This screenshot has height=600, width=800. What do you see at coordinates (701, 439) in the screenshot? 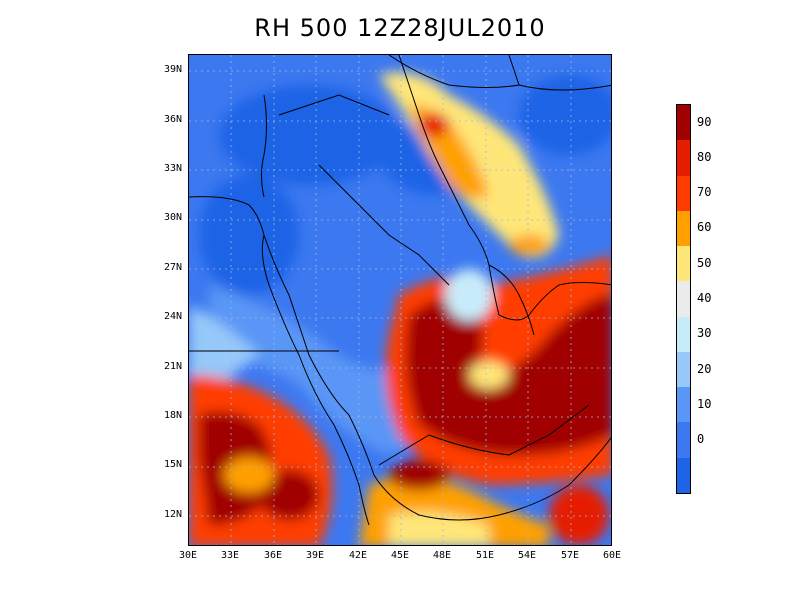
I see `colorbar-level-label: 0` at bounding box center [701, 439].